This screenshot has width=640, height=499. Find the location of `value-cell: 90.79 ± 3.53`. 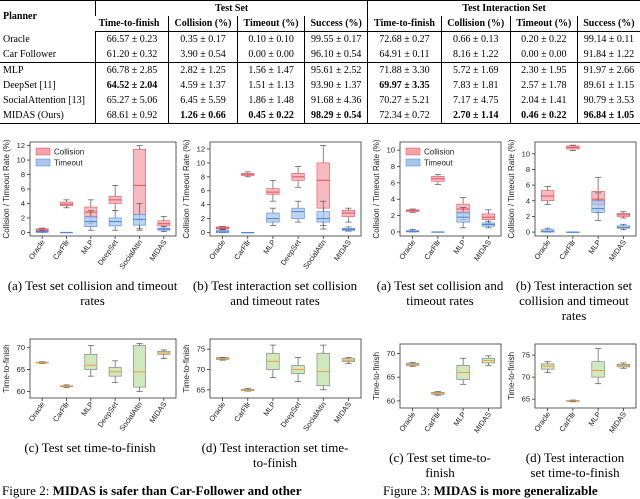

value-cell: 90.79 ± 3.53 is located at coordinates (608, 100).